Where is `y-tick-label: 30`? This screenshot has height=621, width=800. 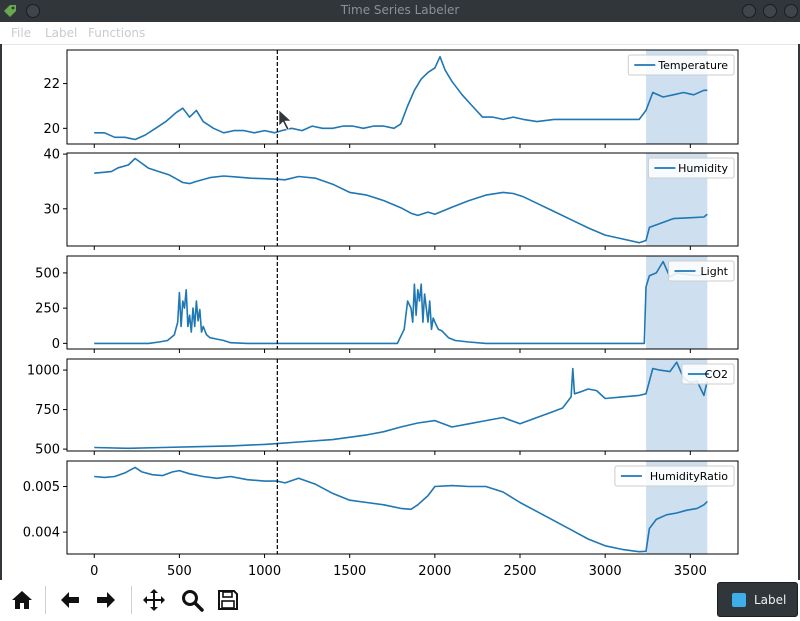 y-tick-label: 30 is located at coordinates (51, 209).